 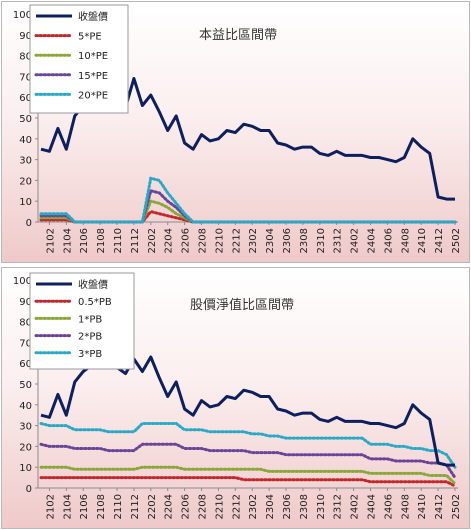 What do you see at coordinates (304, 506) in the screenshot?
I see `pb-x-tick-label: 2308` at bounding box center [304, 506].